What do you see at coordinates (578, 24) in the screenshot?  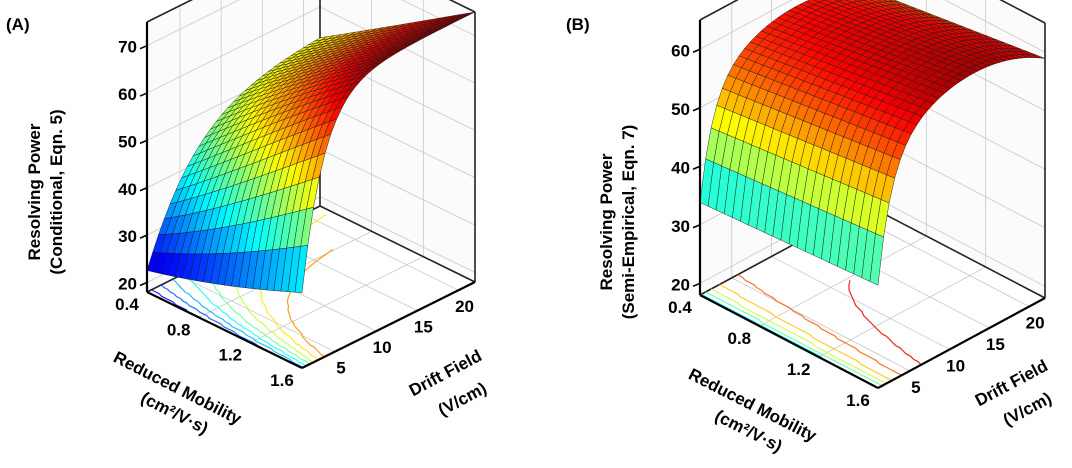 I see `panel-label-b: (B)` at bounding box center [578, 24].